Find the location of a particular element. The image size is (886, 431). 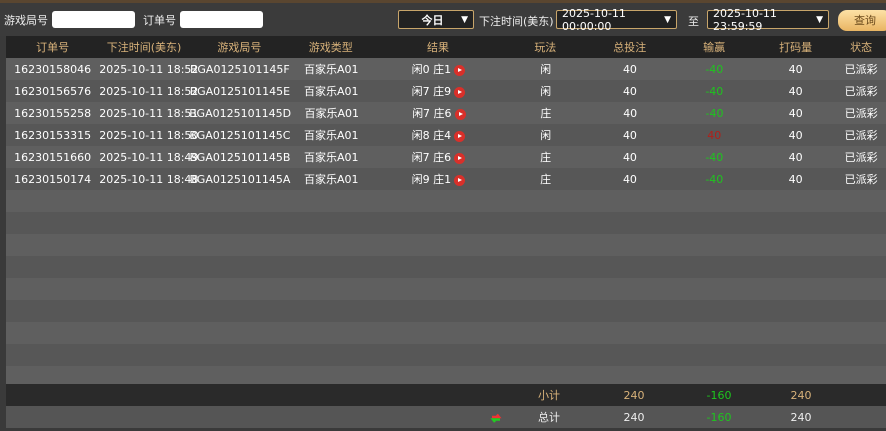

to-label: 至 is located at coordinates (693, 21).